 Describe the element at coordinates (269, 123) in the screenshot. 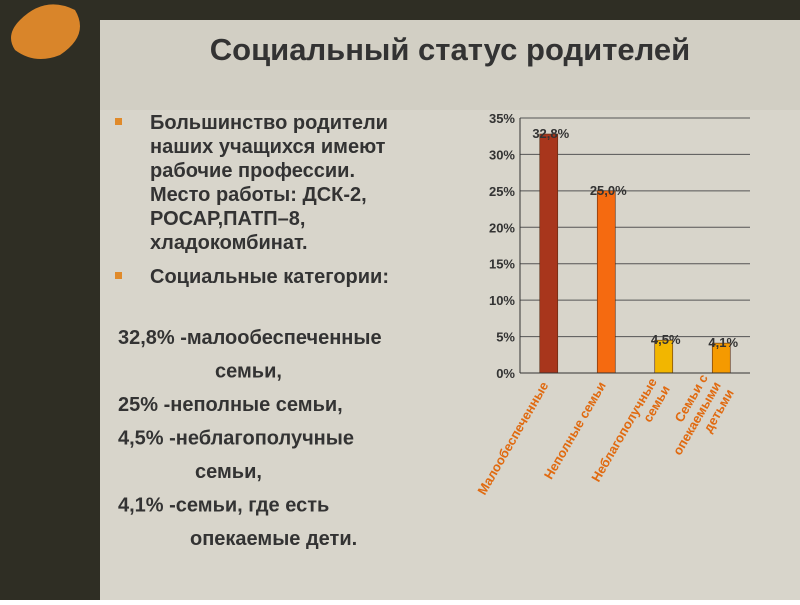

I see `bullet-text: Большинство родители` at that location.